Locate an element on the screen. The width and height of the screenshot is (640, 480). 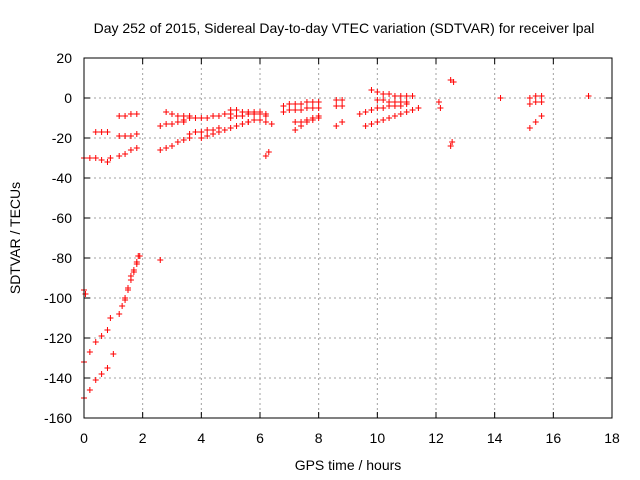
y-tick-label: -60 is located at coordinates (62, 218).